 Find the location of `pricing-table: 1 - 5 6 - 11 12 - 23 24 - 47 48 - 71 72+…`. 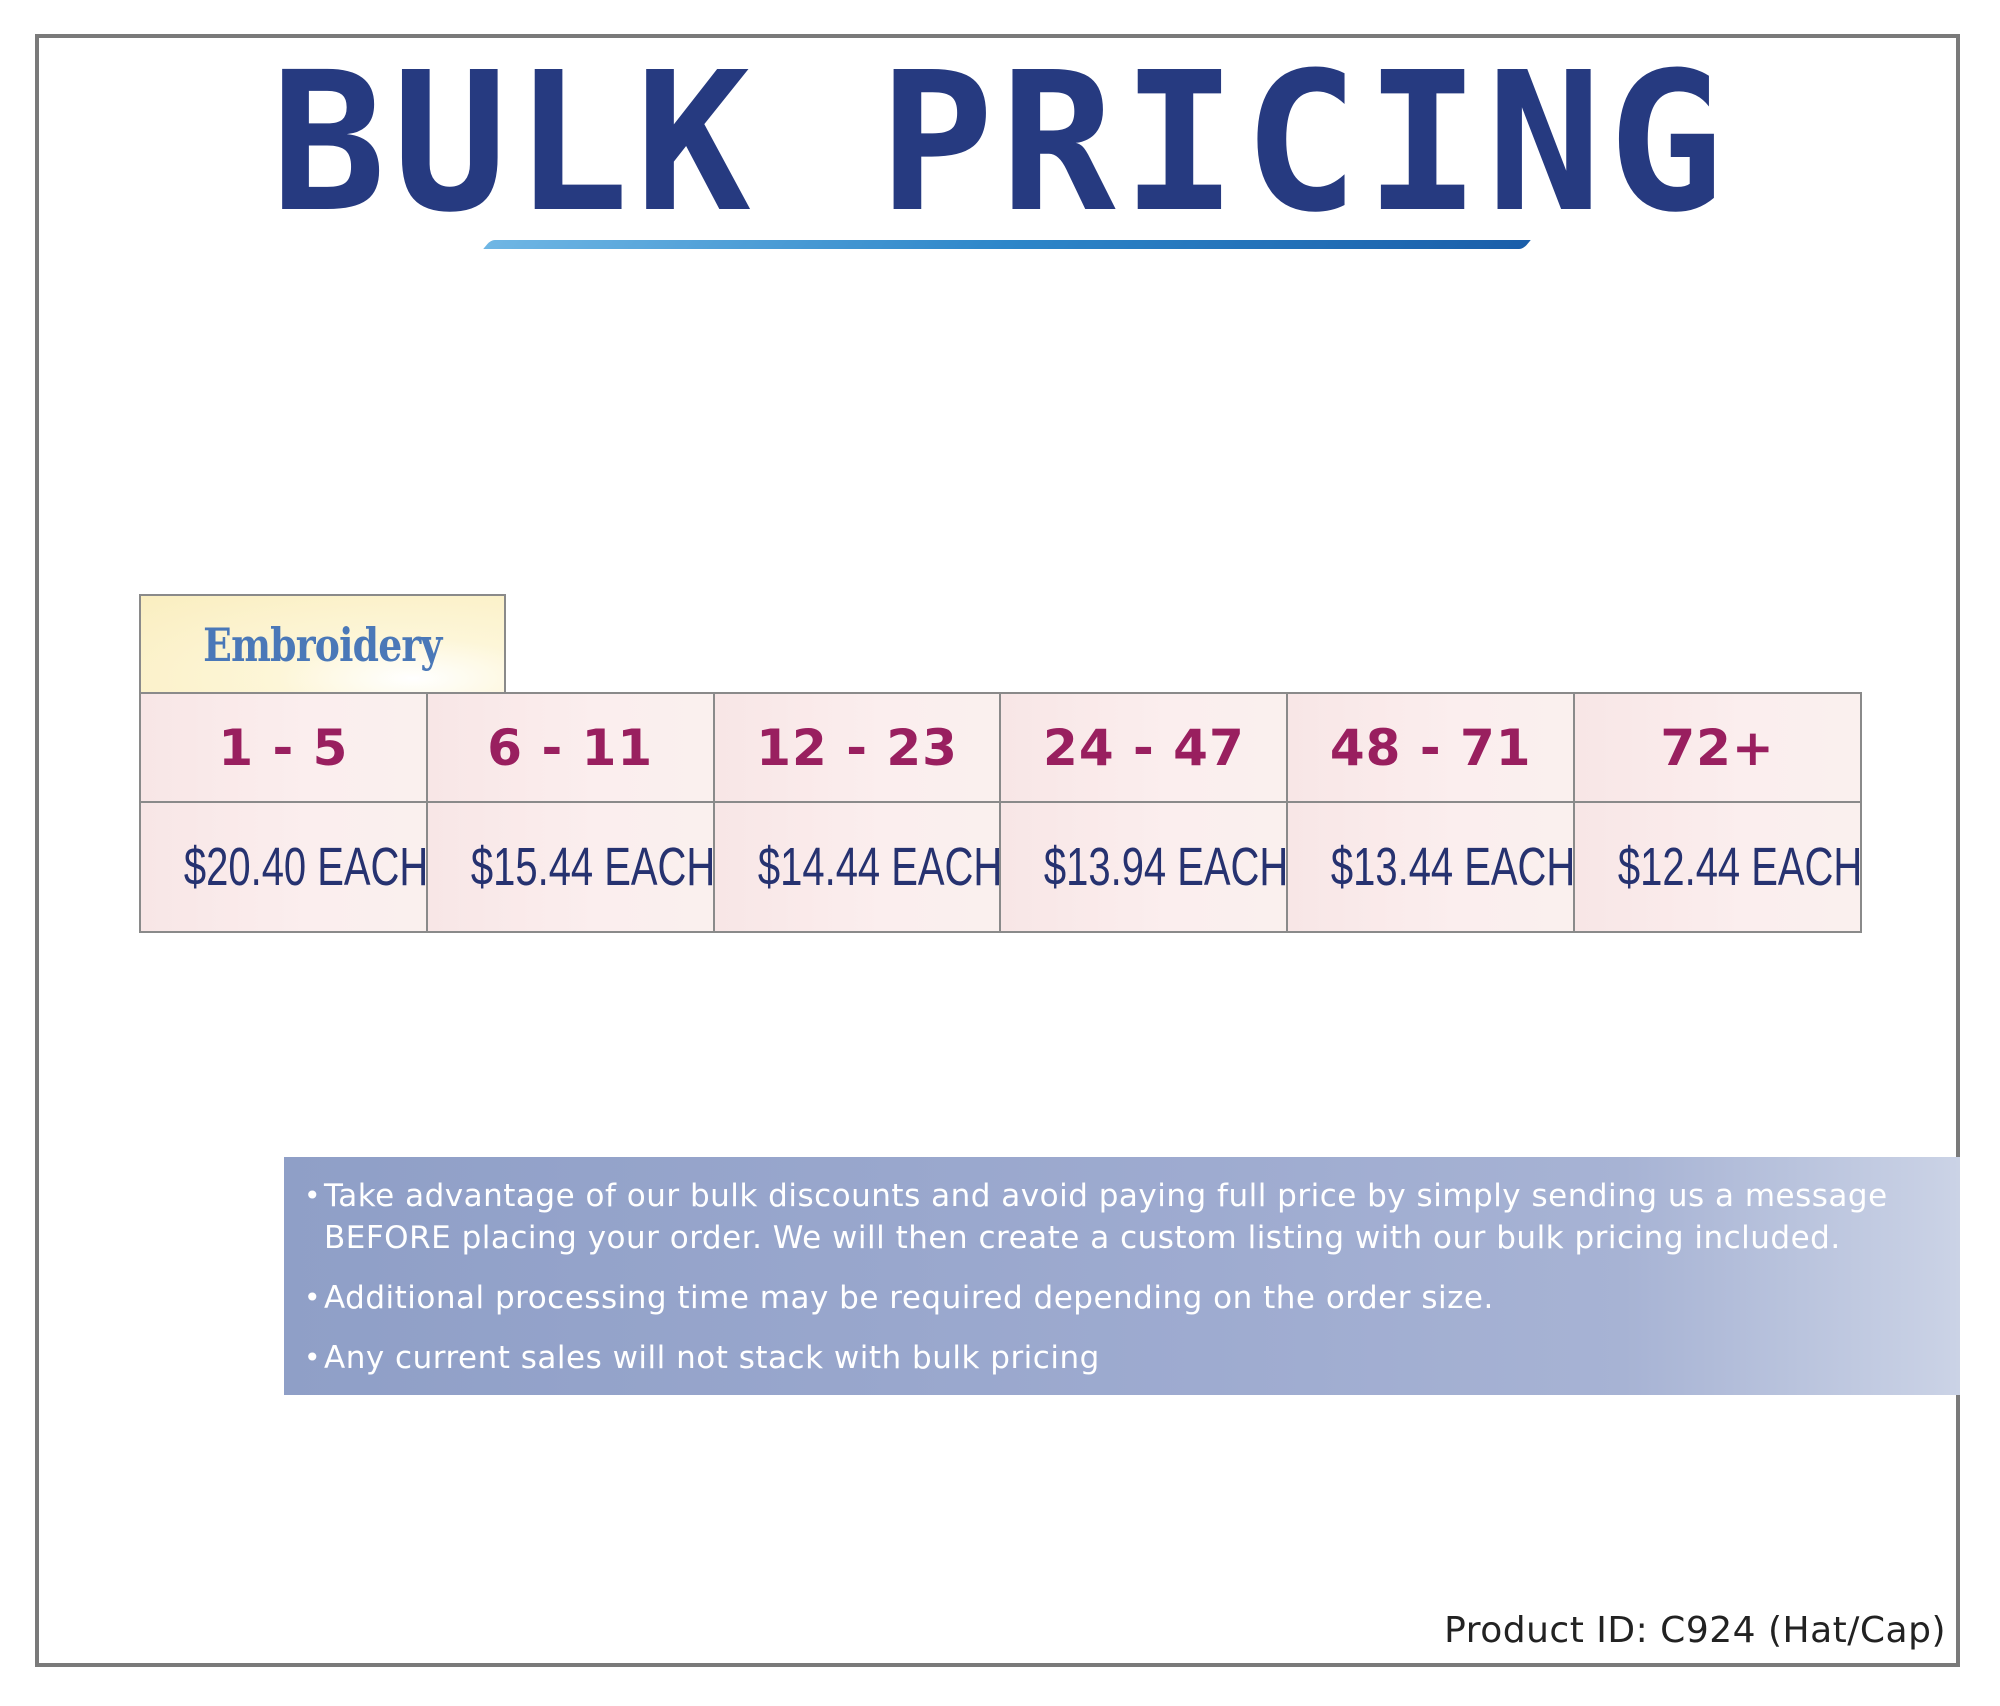

pricing-table: 1 - 5 6 - 11 12 - 23 24 - 47 48 - 71 72+… is located at coordinates (1000, 812).